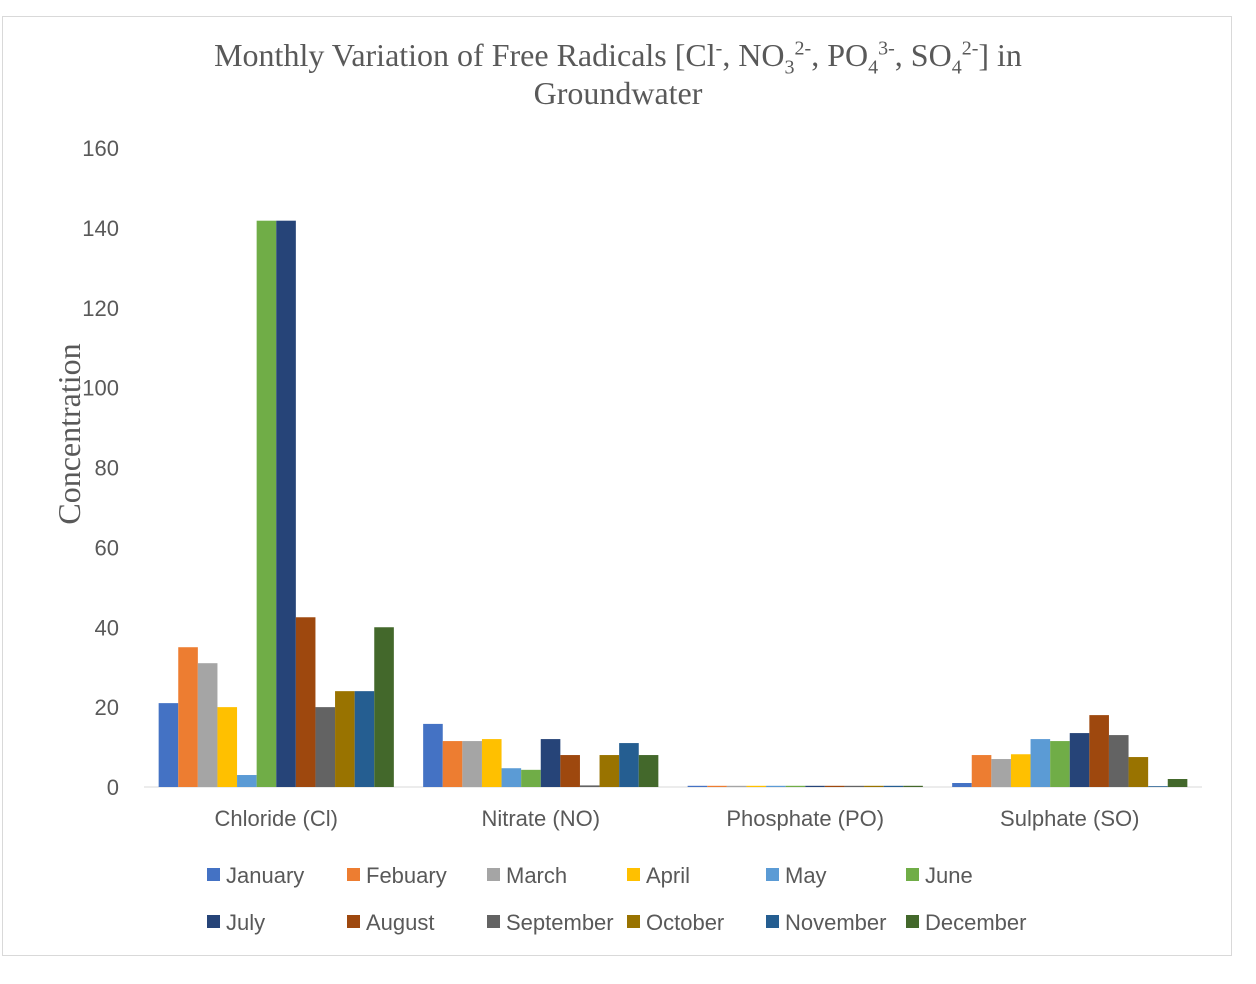 The height and width of the screenshot is (984, 1256). What do you see at coordinates (465, 55) in the screenshot?
I see `title-part: Monthly Variation of Free Radicals [Cl` at bounding box center [465, 55].